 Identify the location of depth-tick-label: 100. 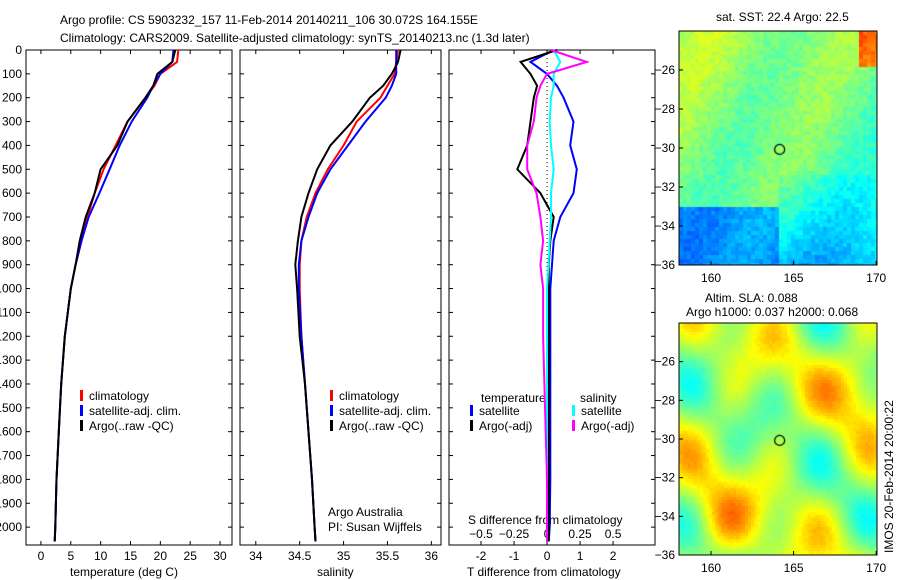
(12, 74).